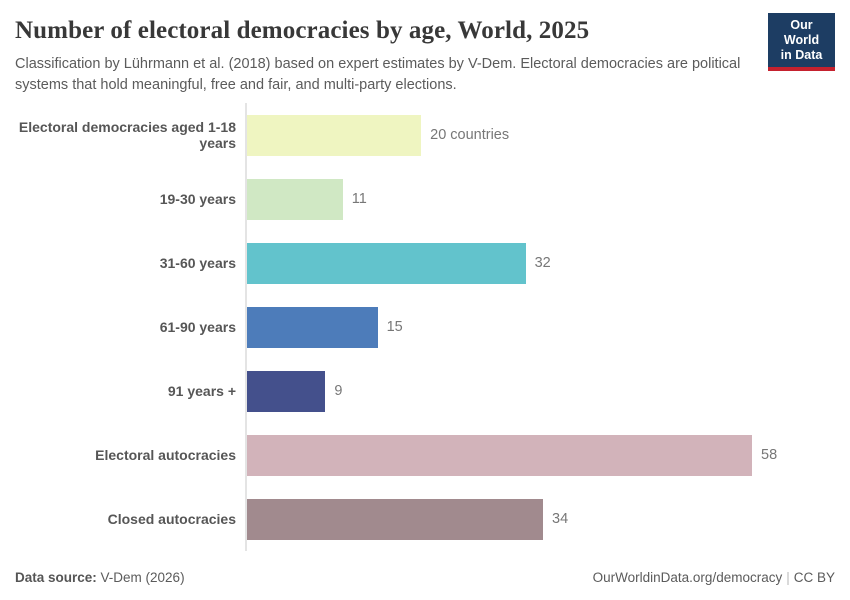  Describe the element at coordinates (127, 134) in the screenshot. I see `category-label: Electoral democracies aged 1-18 years` at that location.